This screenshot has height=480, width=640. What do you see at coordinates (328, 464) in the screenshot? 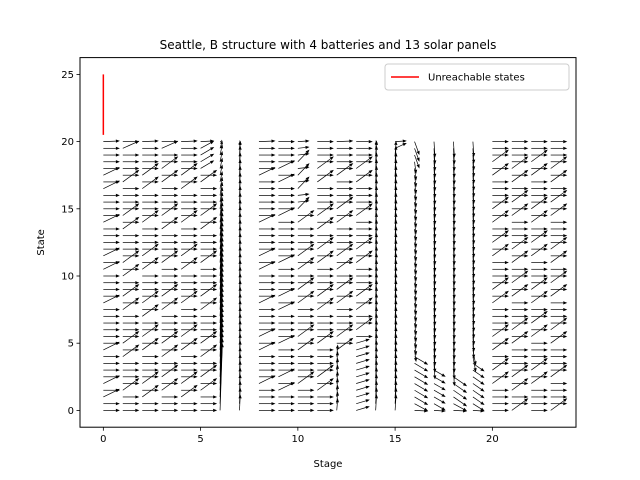
I see `x-axis-label: Stage` at bounding box center [328, 464].